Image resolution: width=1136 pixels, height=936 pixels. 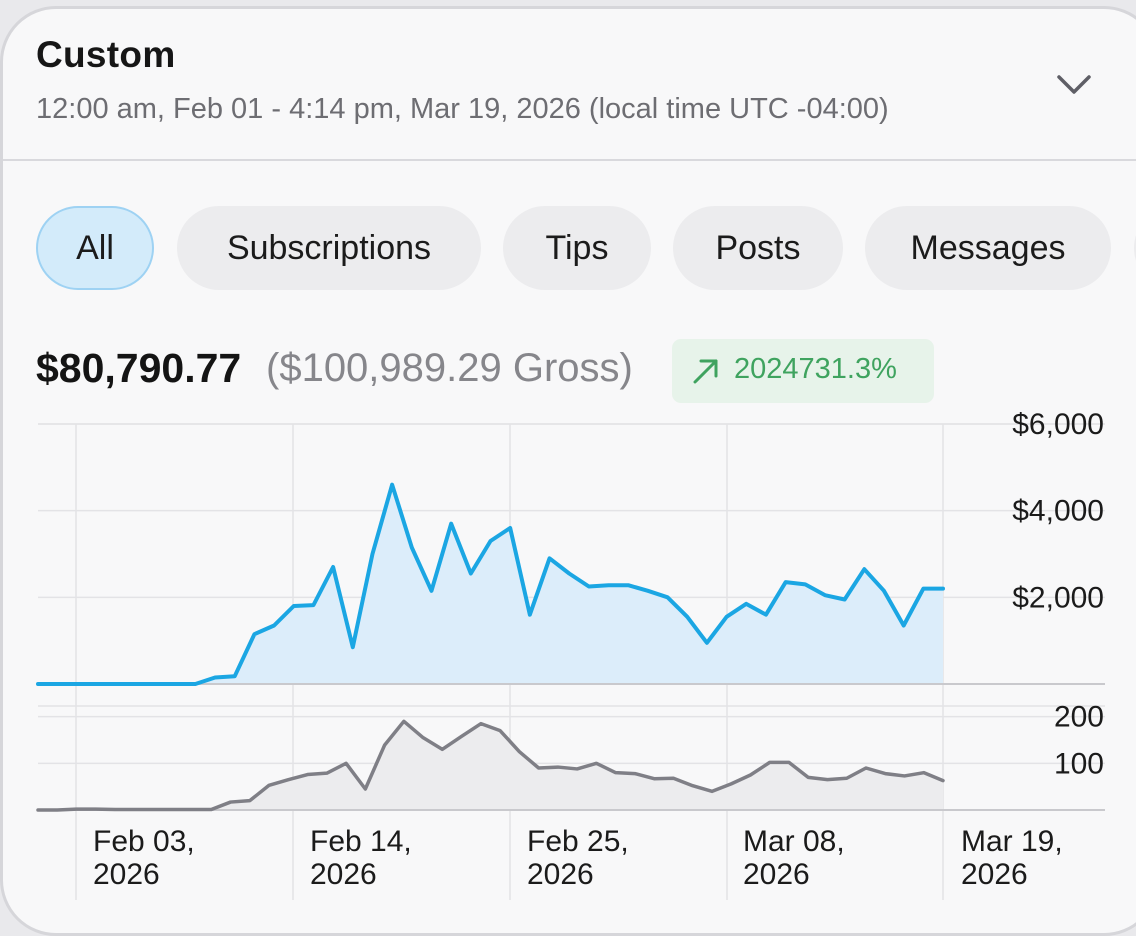 What do you see at coordinates (706, 371) in the screenshot?
I see `trend-up-arrow-icon` at bounding box center [706, 371].